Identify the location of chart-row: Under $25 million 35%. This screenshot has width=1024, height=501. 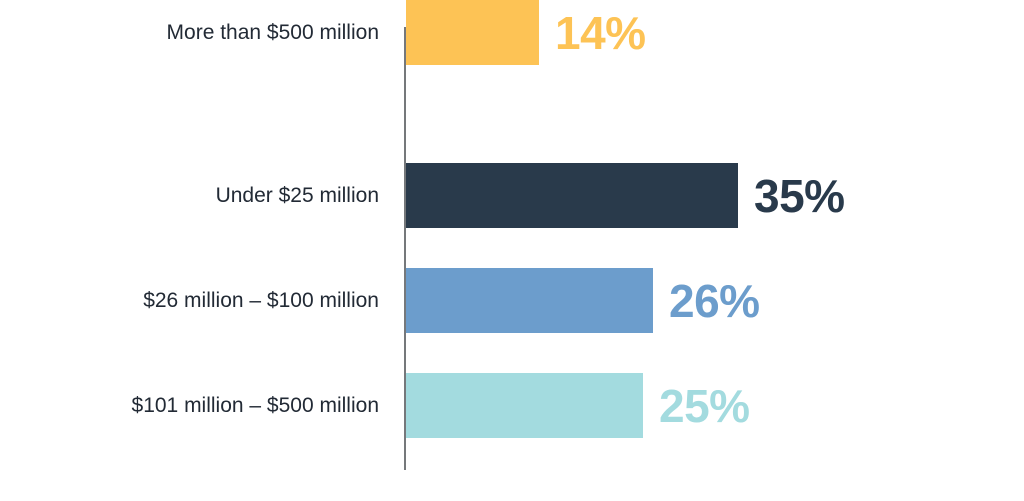
(512, 195).